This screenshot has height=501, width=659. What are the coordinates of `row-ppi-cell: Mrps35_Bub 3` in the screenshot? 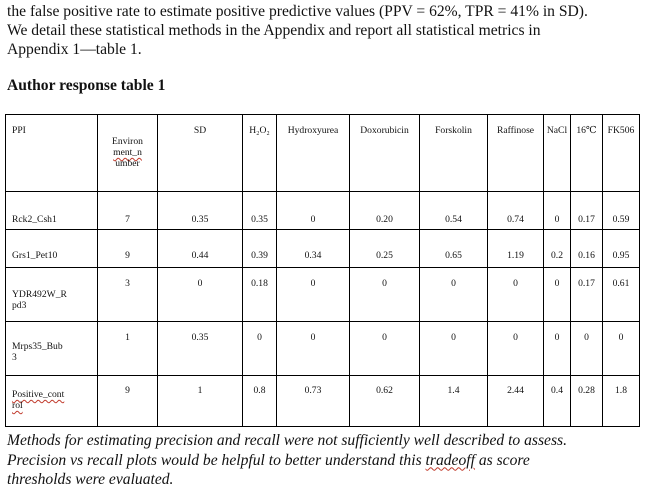 It's located at (51, 348).